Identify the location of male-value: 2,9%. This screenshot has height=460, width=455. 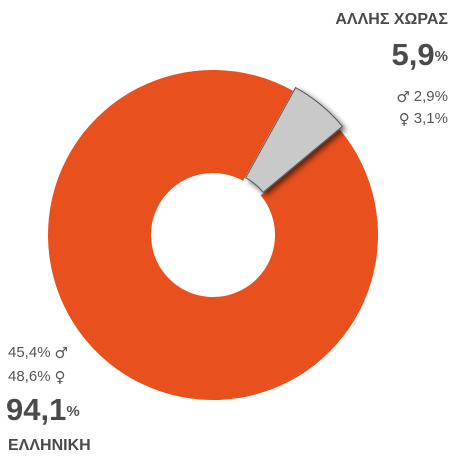
(431, 96).